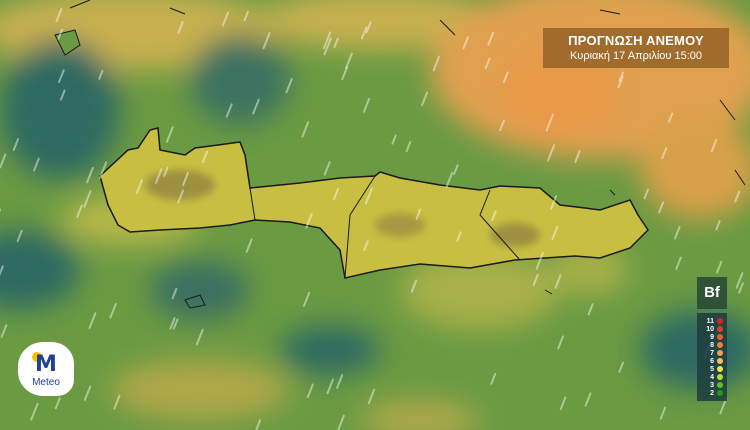  Describe the element at coordinates (712, 293) in the screenshot. I see `legend-unit: Bf` at that location.